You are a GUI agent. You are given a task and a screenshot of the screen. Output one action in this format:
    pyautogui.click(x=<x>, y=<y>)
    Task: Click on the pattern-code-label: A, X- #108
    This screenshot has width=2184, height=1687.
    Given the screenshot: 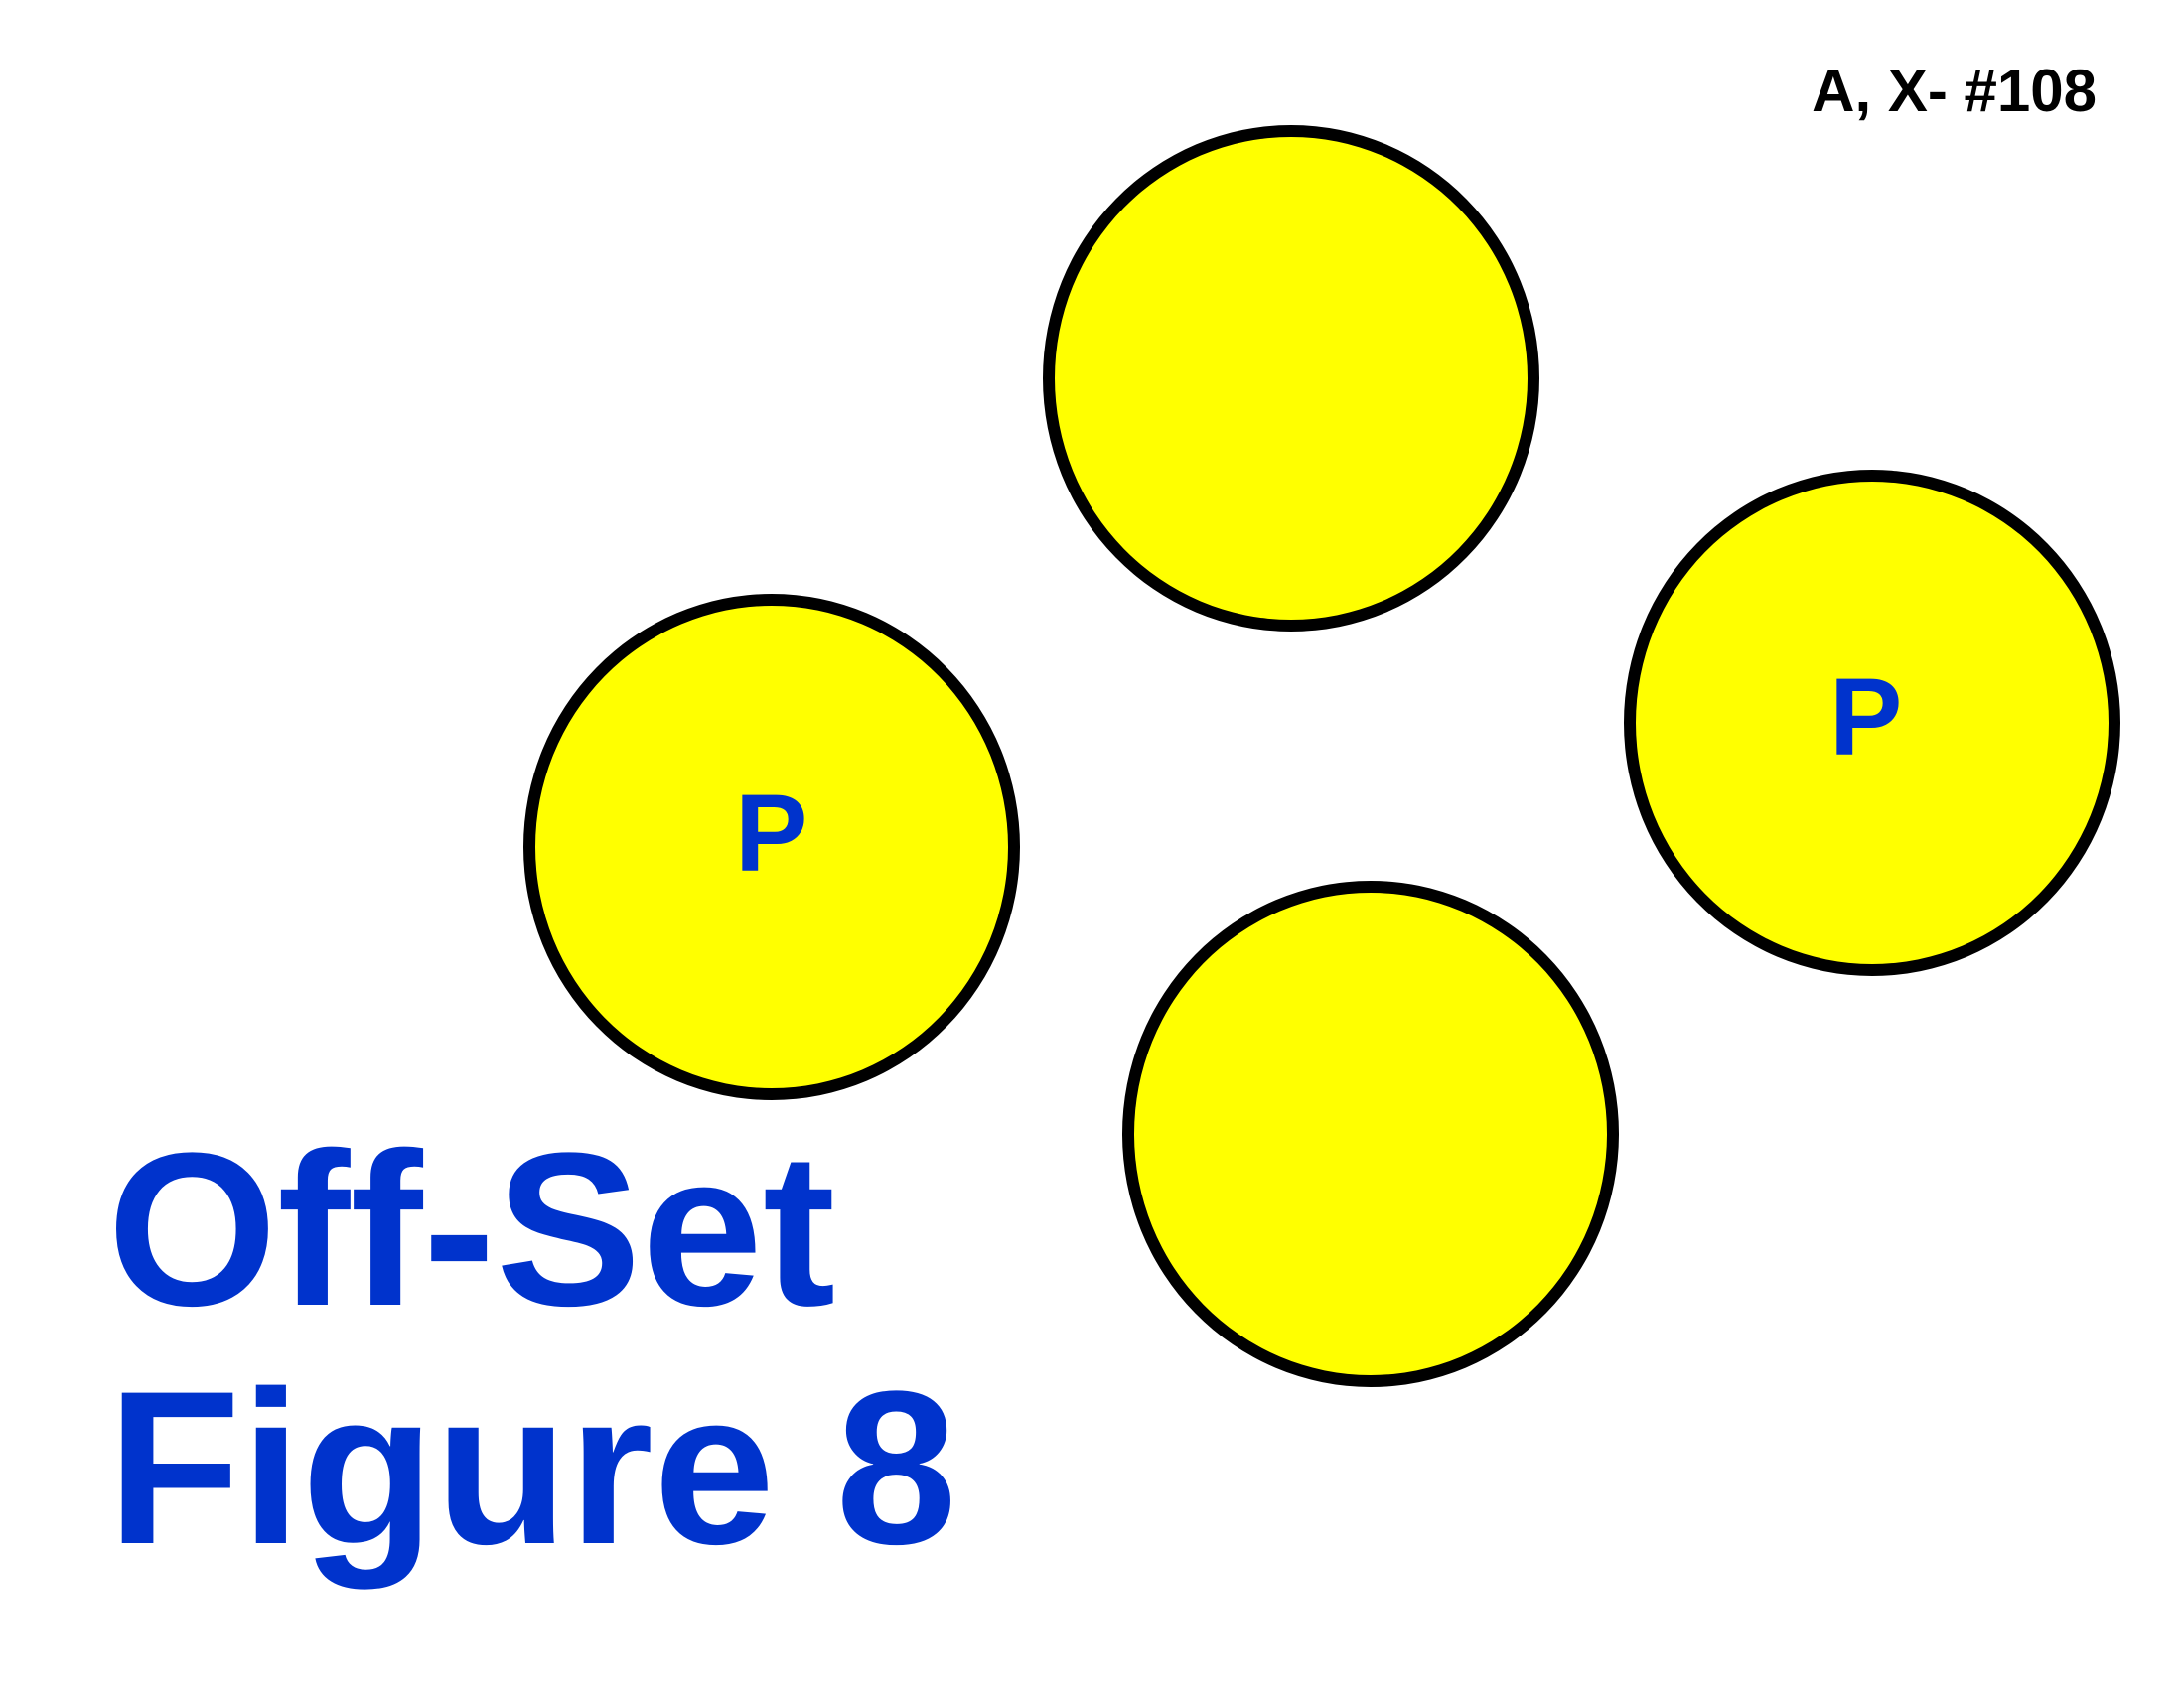 What is the action you would take?
    pyautogui.click(x=1954, y=91)
    